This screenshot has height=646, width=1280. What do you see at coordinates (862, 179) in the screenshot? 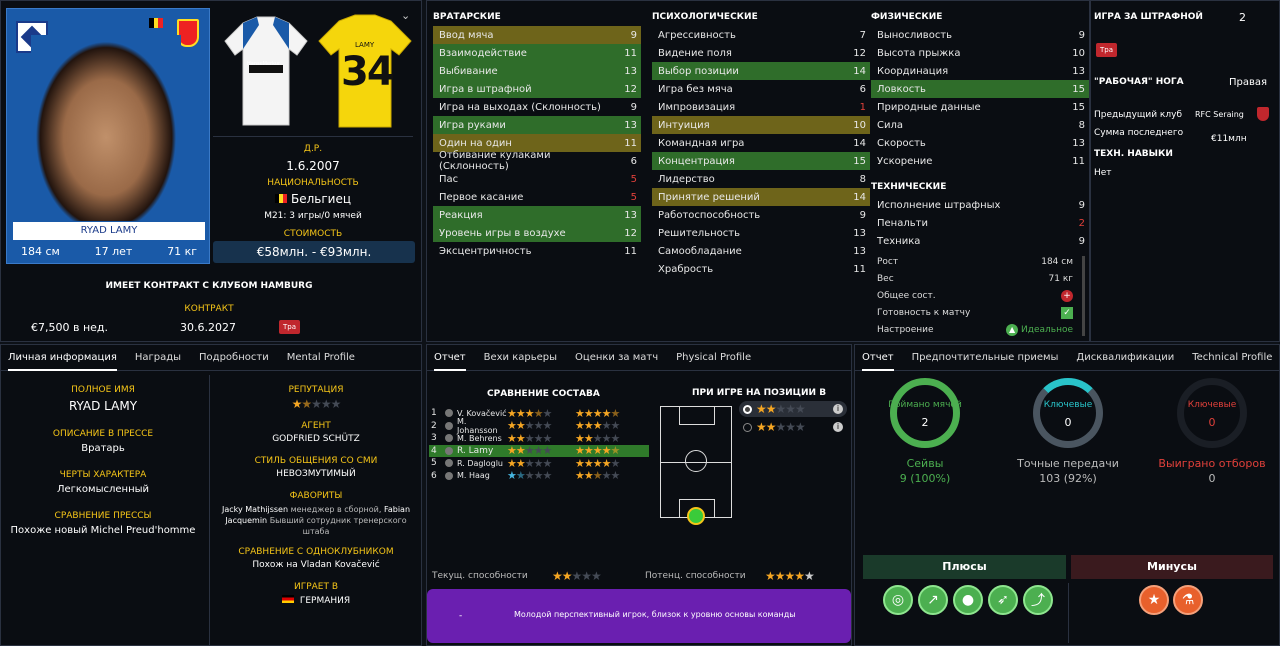
I see `attr-value: 8` at bounding box center [862, 179].